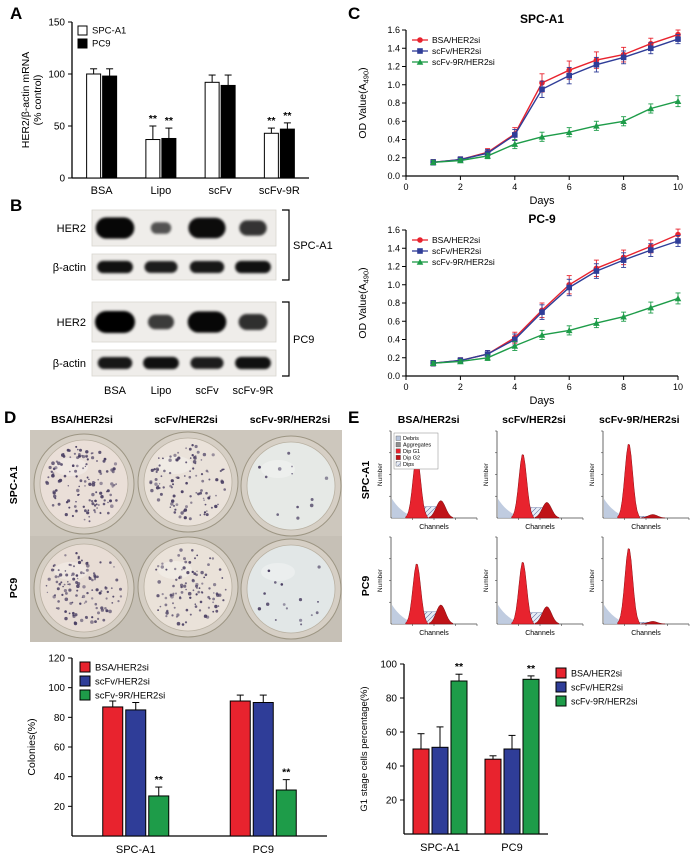 The width and height of the screenshot is (700, 866). What do you see at coordinates (14, 588) in the screenshot?
I see `panel-d-row-label-pc9: PC9` at bounding box center [14, 588].